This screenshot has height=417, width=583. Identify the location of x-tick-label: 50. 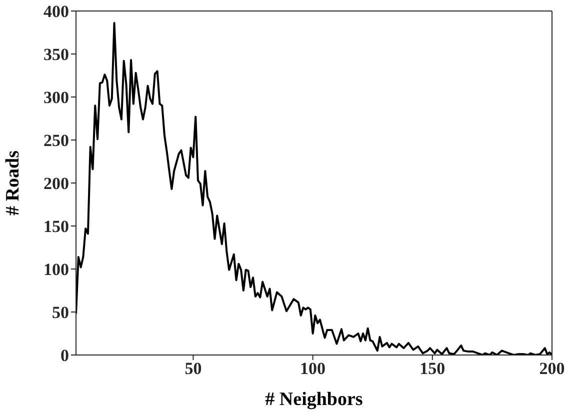
(193, 368).